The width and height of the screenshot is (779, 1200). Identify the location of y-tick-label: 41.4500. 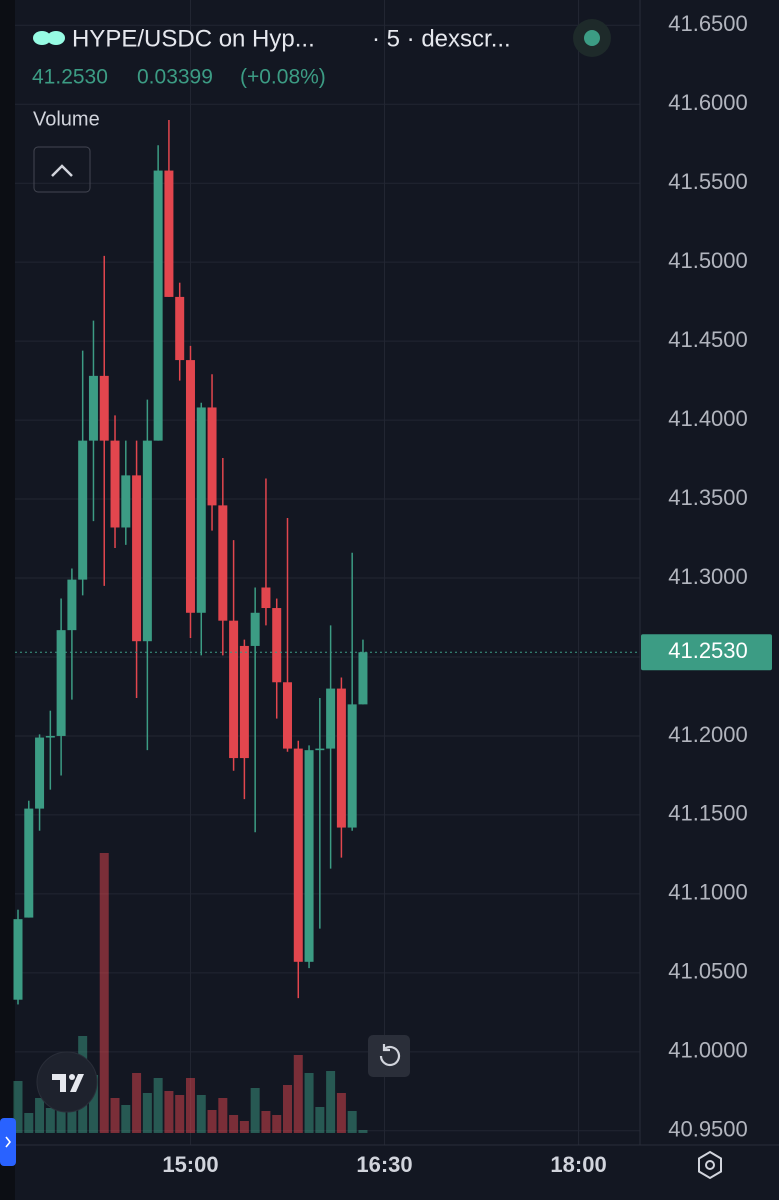
(708, 339).